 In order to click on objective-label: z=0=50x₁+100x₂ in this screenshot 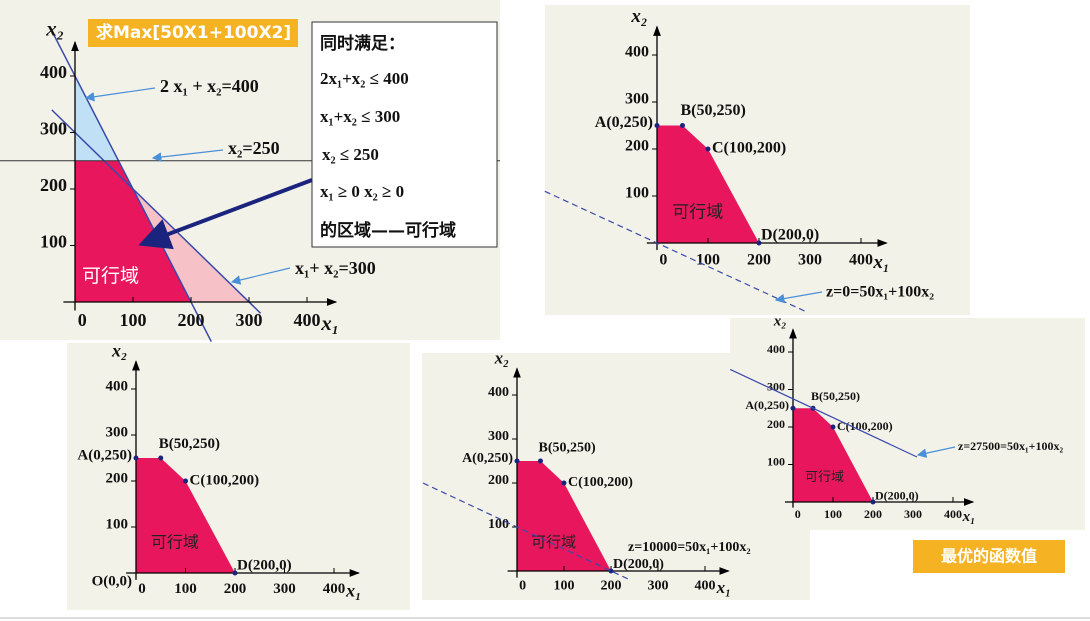, I will do `click(880, 292)`.